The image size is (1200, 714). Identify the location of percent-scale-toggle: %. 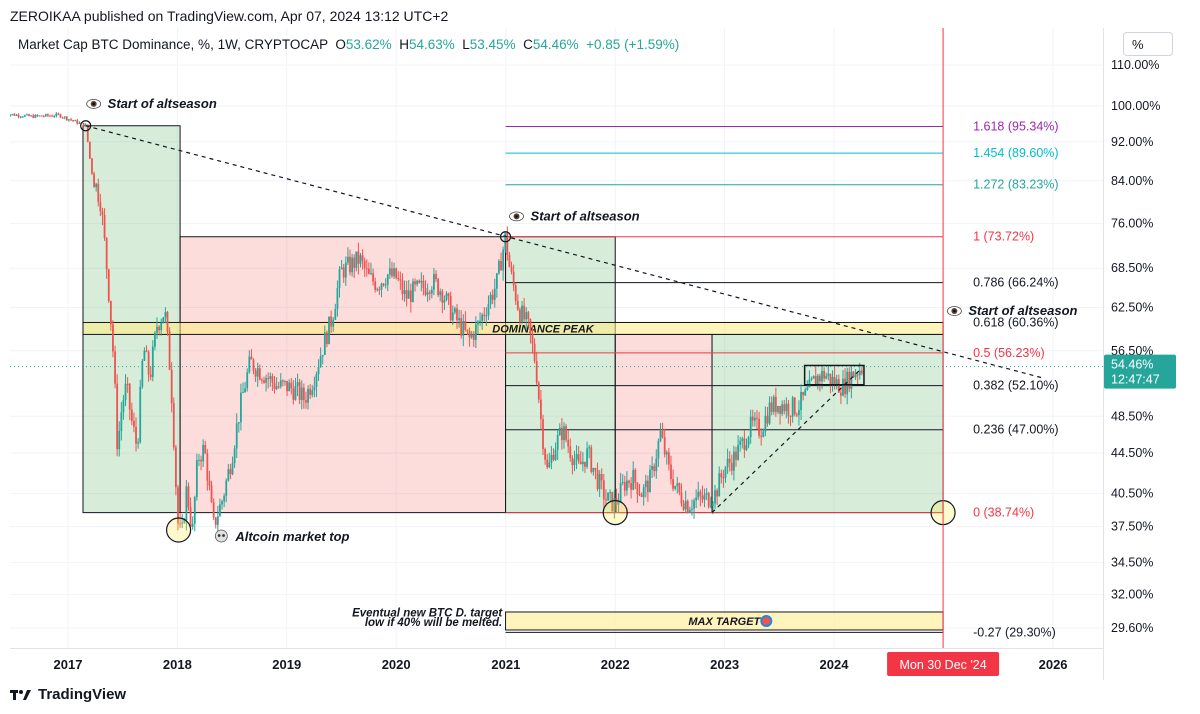
(1148, 44).